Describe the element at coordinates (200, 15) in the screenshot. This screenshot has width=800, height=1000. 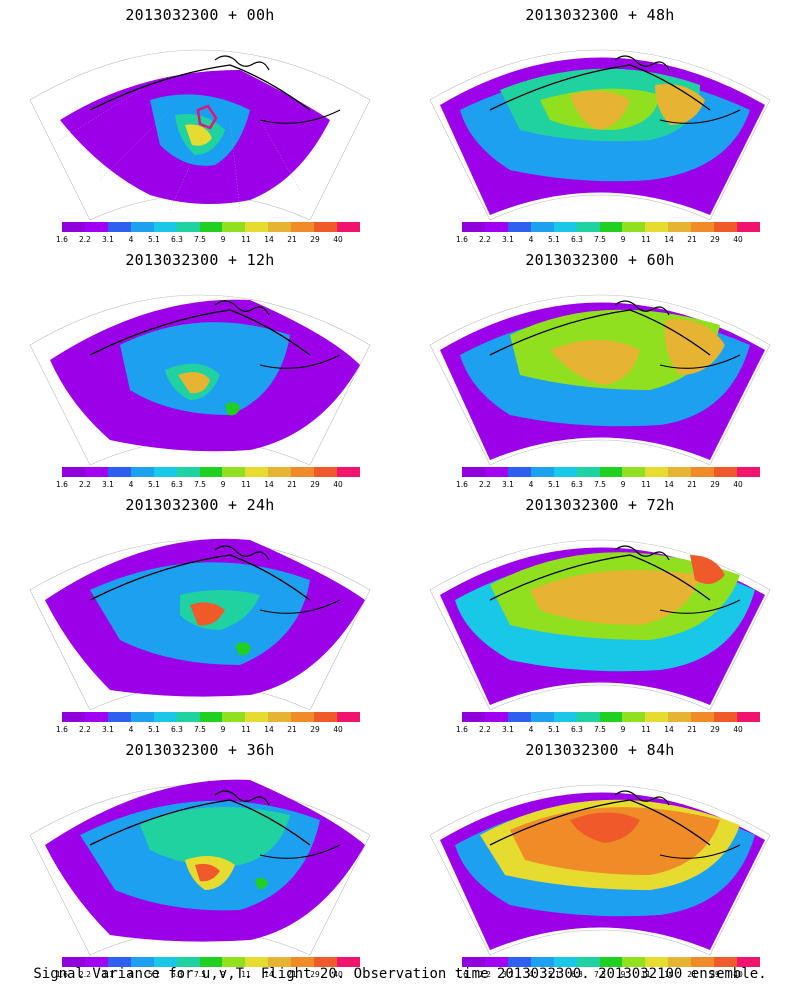
I see `panel-title: 2013032300 + 00h` at that location.